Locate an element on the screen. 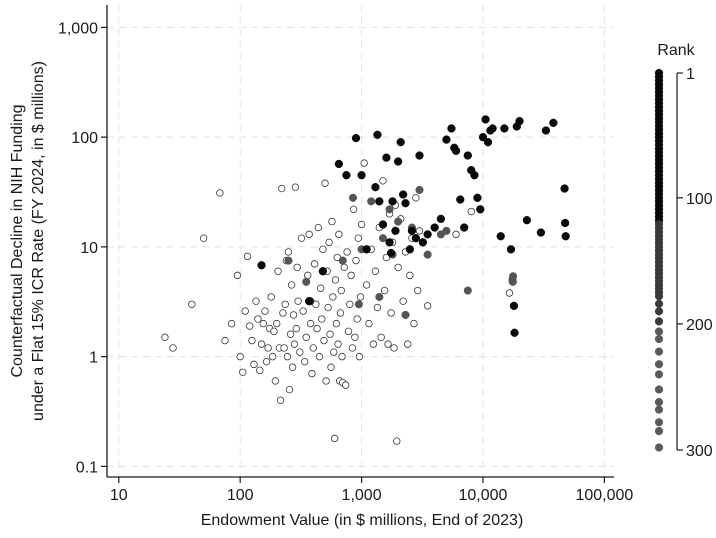 Image resolution: width=716 pixels, height=538 pixels. x-tick-label: 1,000 is located at coordinates (362, 495).